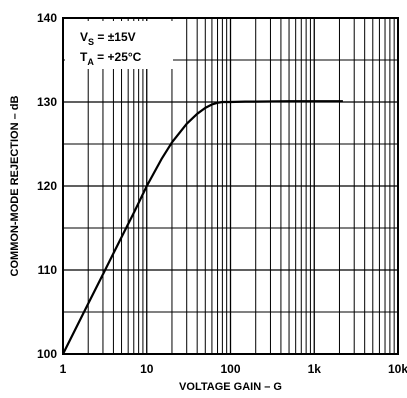 This screenshot has width=407, height=398. I want to click on y-tick-label: 120, so click(47, 186).